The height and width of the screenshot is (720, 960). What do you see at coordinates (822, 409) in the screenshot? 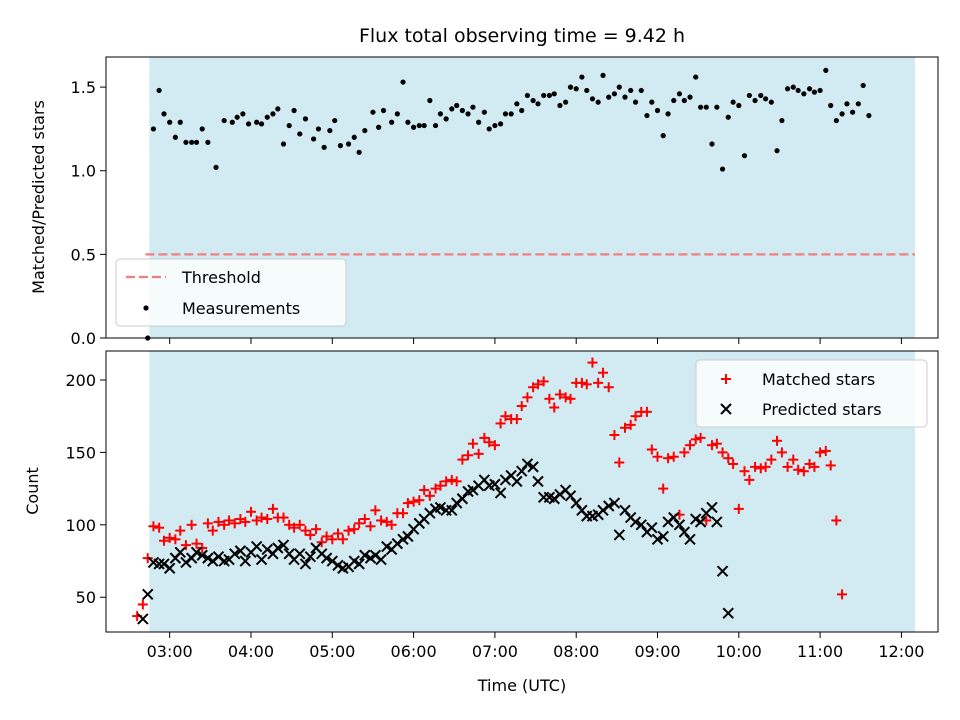
I see `legend-predicted-label: Predicted stars` at bounding box center [822, 409].